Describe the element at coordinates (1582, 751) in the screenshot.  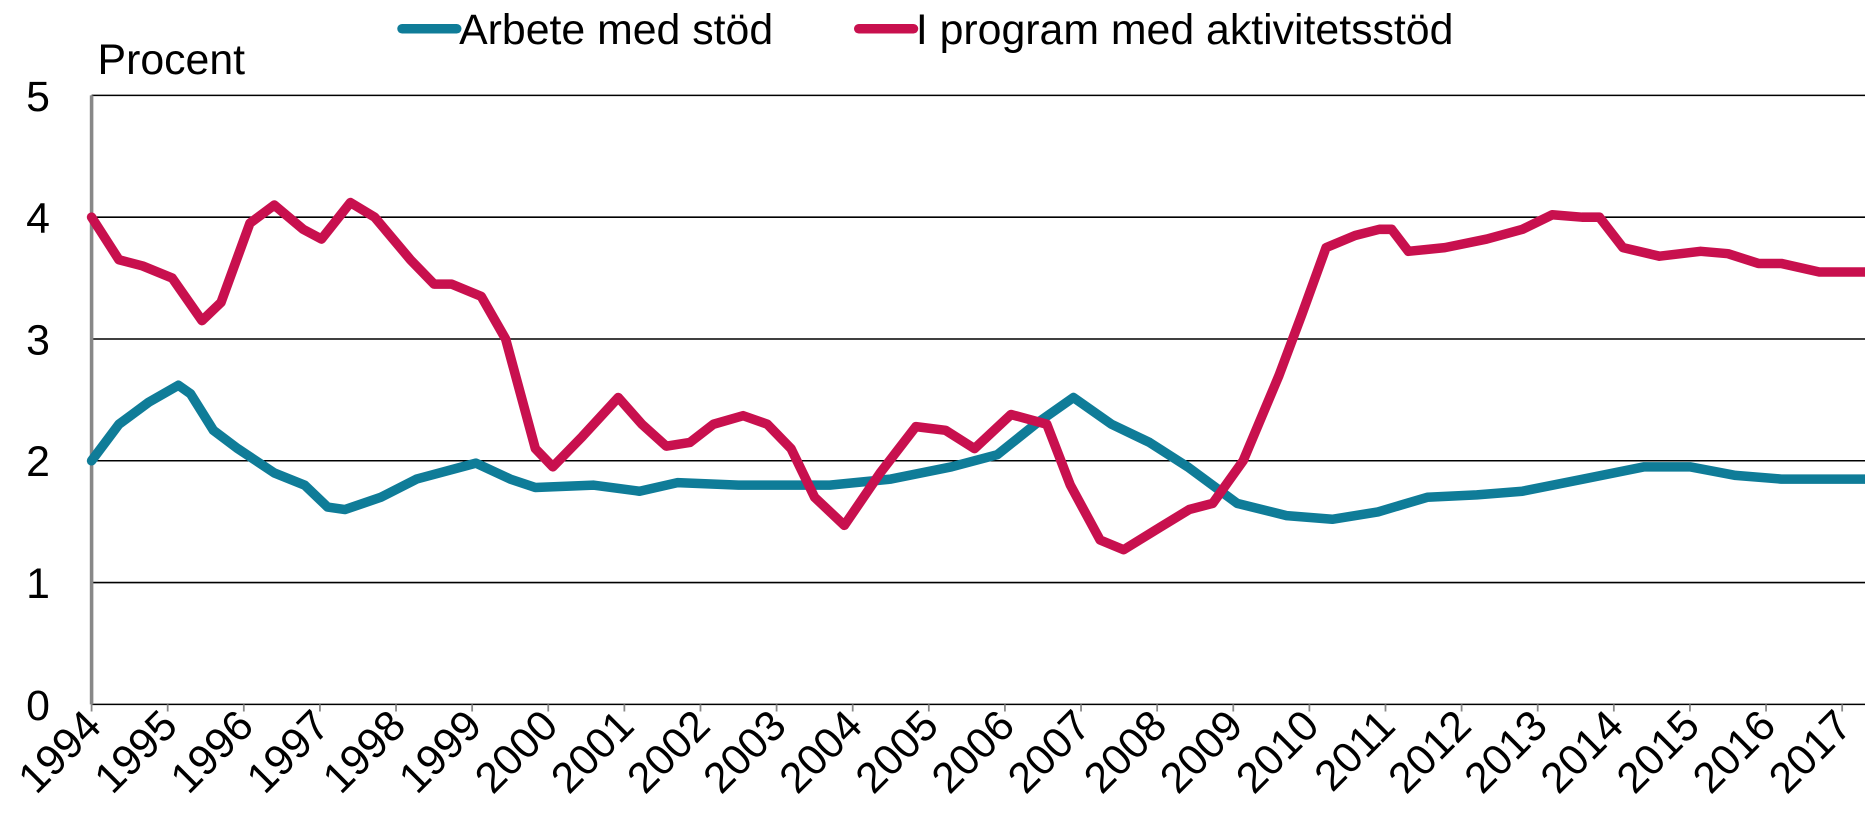
I see `x-tick-label: 2014` at that location.